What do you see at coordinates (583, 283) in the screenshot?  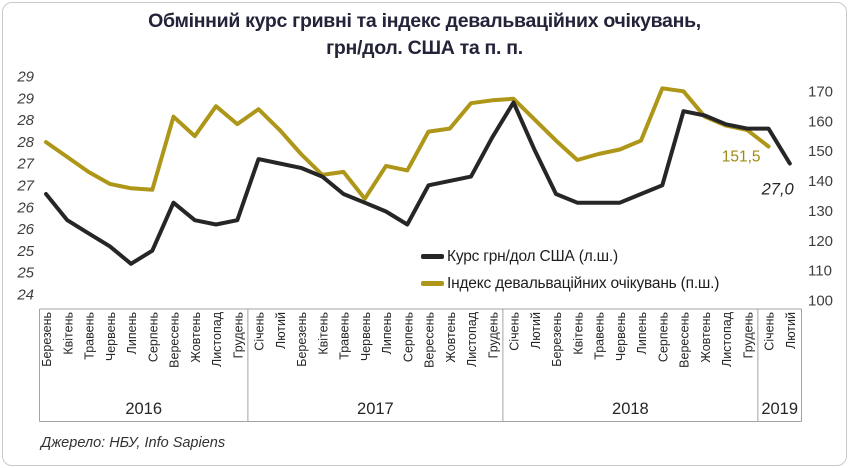 I see `legend-label-index: Індекс девальваційних очікувань (п.ш.)` at bounding box center [583, 283].